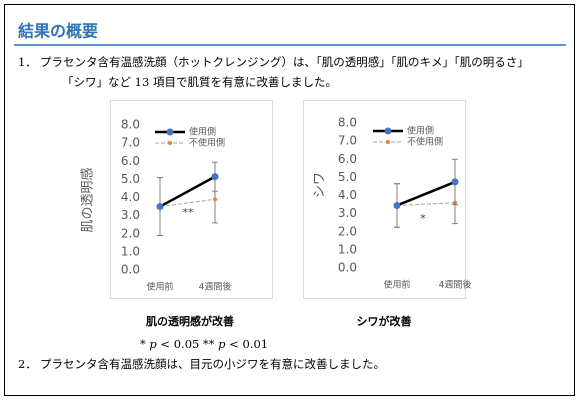 The image size is (580, 400). Describe the element at coordinates (58, 31) in the screenshot. I see `title: 結果の概要` at that location.